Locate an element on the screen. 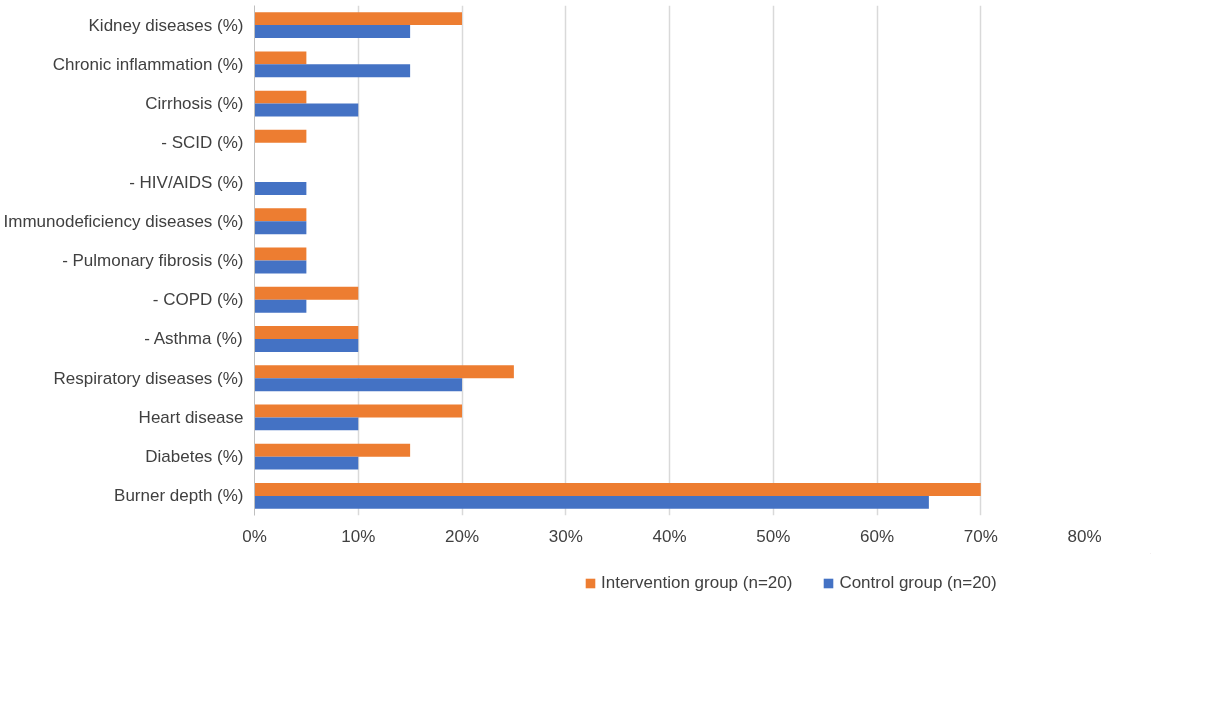 Image resolution: width=1206 pixels, height=702 pixels. x-tick-label: 10% is located at coordinates (358, 536).